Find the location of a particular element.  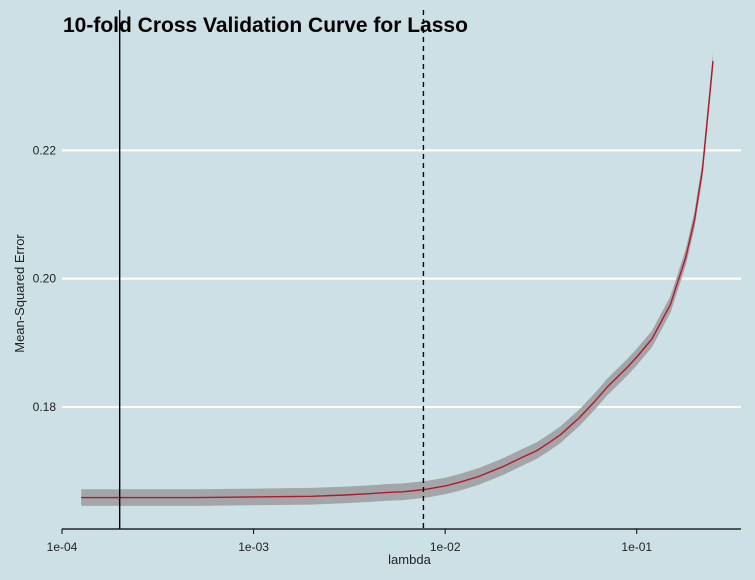

x-axis: 1e-04 1e-03 1e-02 1e-01 is located at coordinates (394, 541).